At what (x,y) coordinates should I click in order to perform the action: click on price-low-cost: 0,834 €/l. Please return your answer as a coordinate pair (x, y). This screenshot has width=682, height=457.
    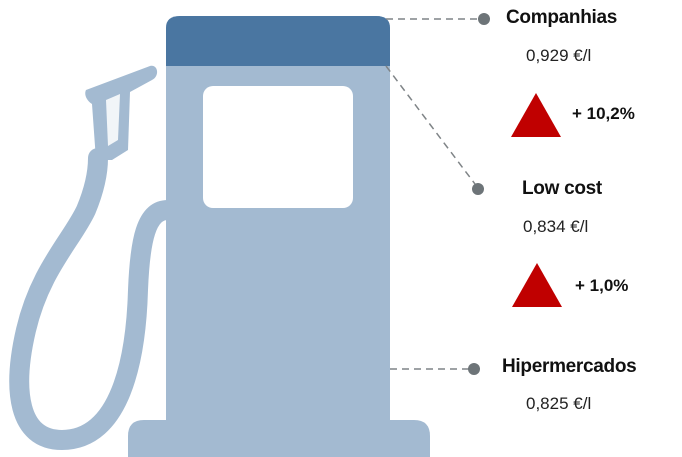
    Looking at the image, I should click on (556, 226).